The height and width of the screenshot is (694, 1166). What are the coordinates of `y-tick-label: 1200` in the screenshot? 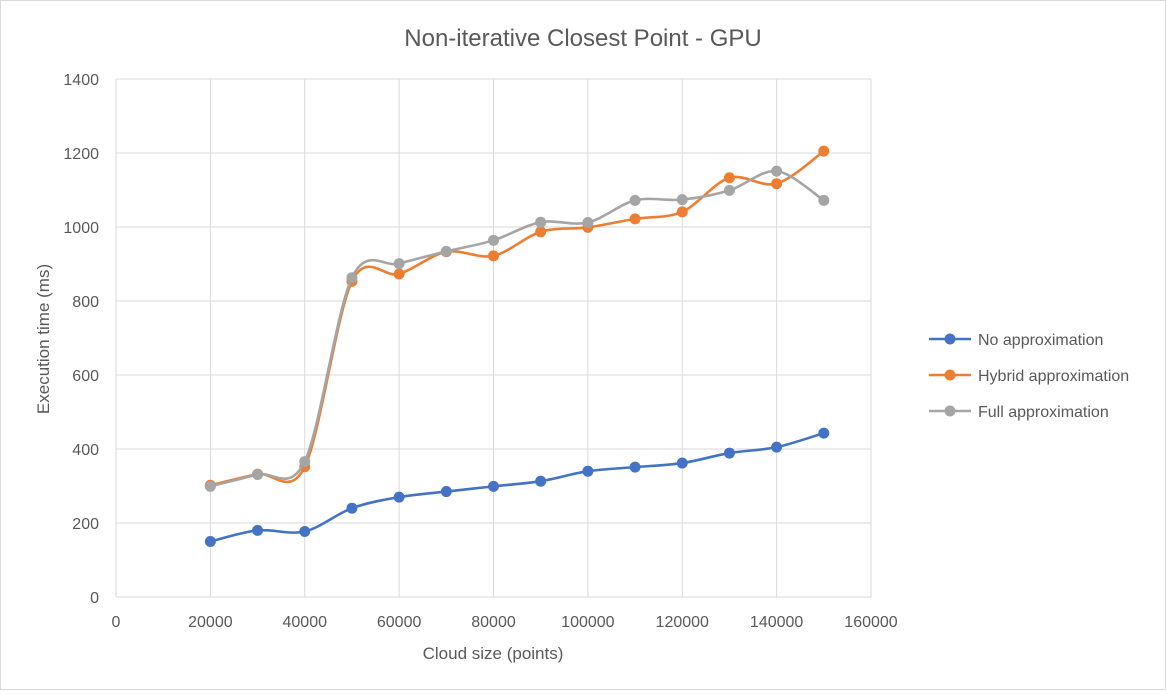 It's located at (81, 154).